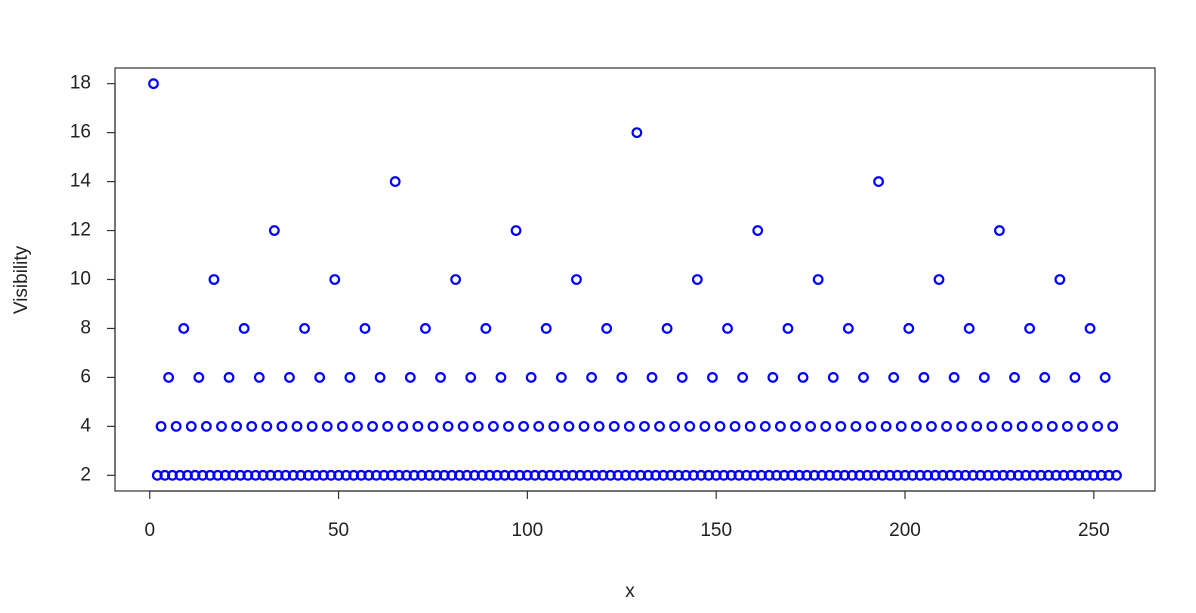 The height and width of the screenshot is (613, 1196). Describe the element at coordinates (80, 132) in the screenshot. I see `y-tick-label: 16` at that location.